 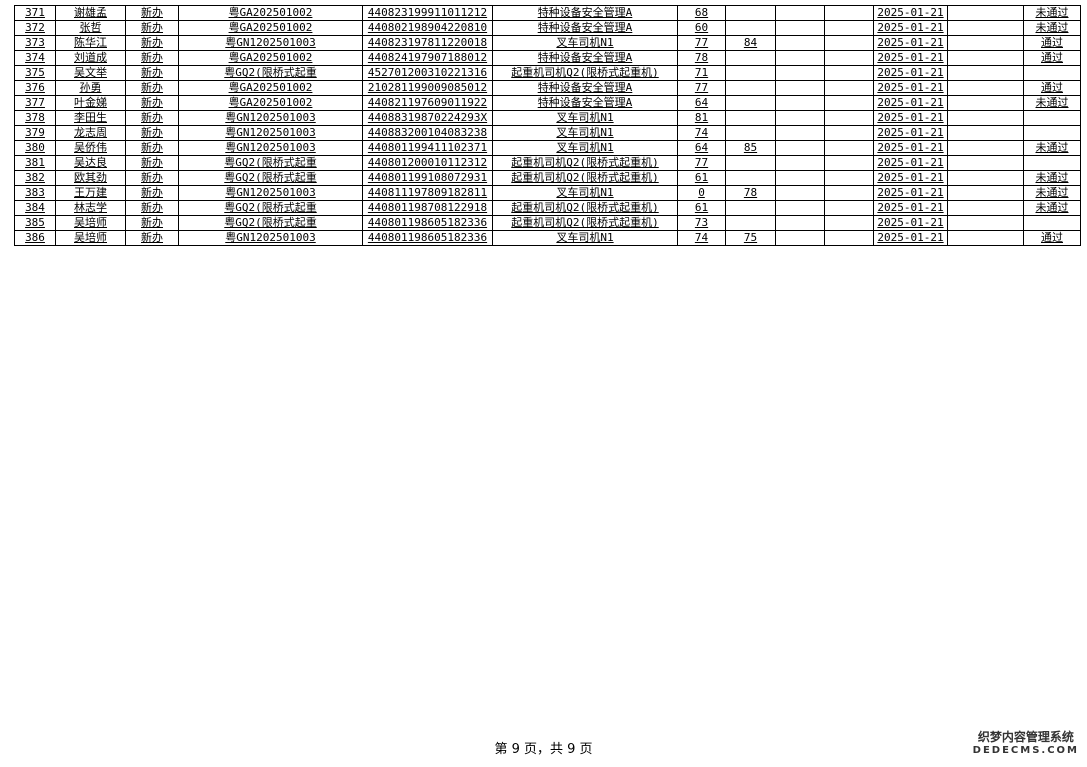 I want to click on cell-name: 谢雄孟, so click(x=90, y=13).